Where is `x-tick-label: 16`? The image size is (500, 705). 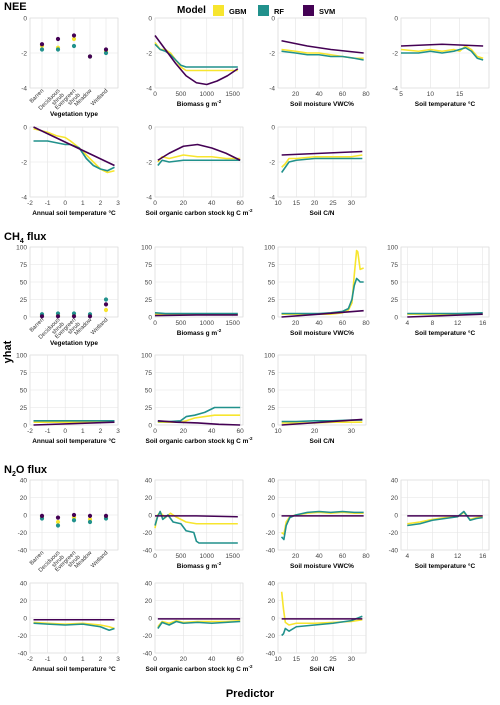 x-tick-label: 16 is located at coordinates (483, 556).